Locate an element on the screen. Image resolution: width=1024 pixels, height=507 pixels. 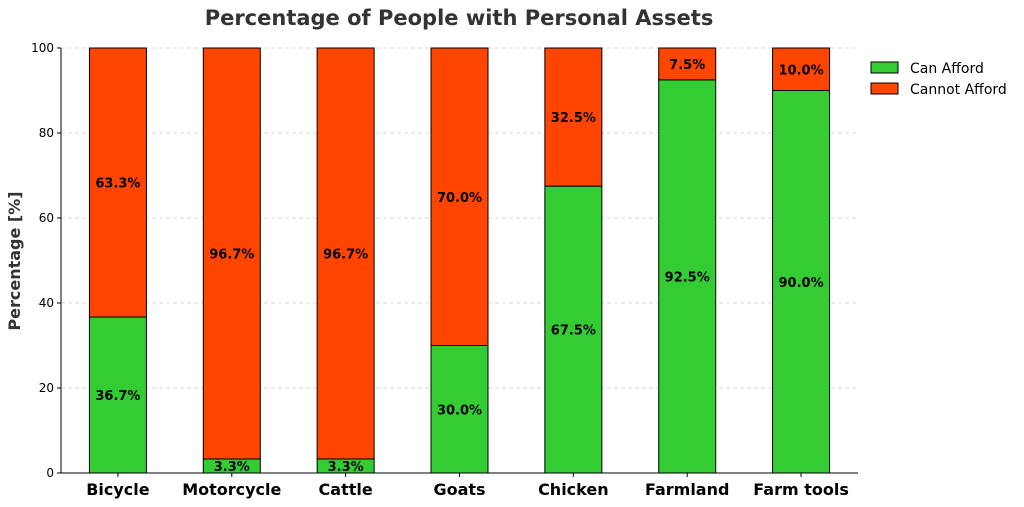
data-label: 67.5% is located at coordinates (573, 331).